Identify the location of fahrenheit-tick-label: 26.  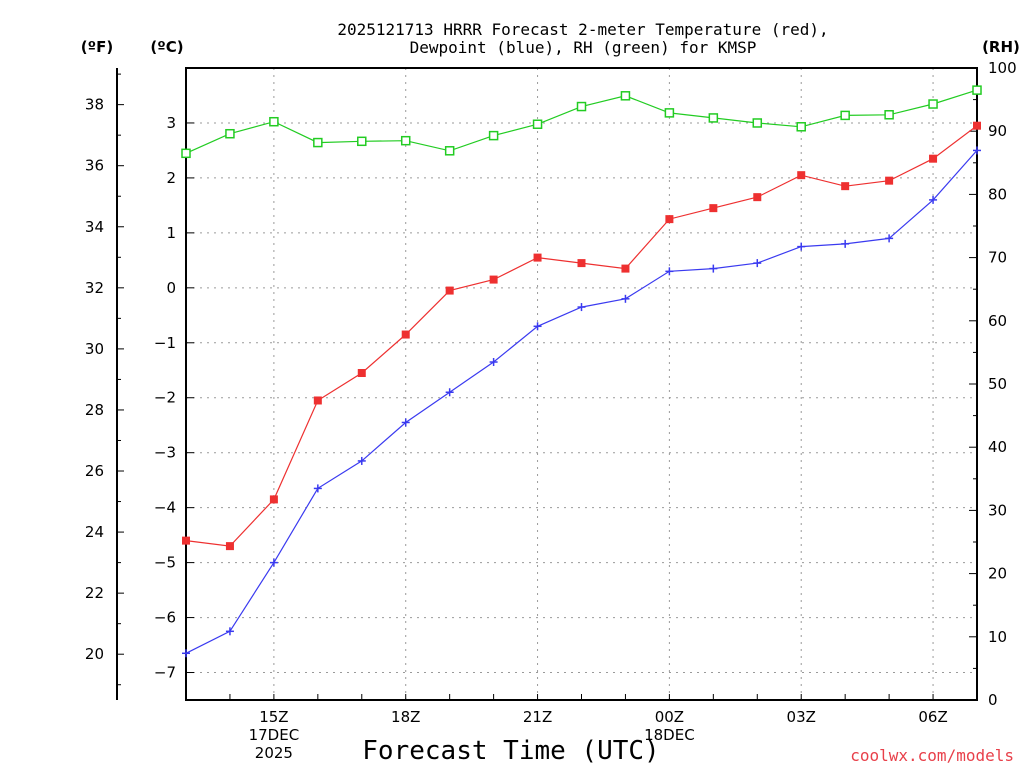
(94, 471).